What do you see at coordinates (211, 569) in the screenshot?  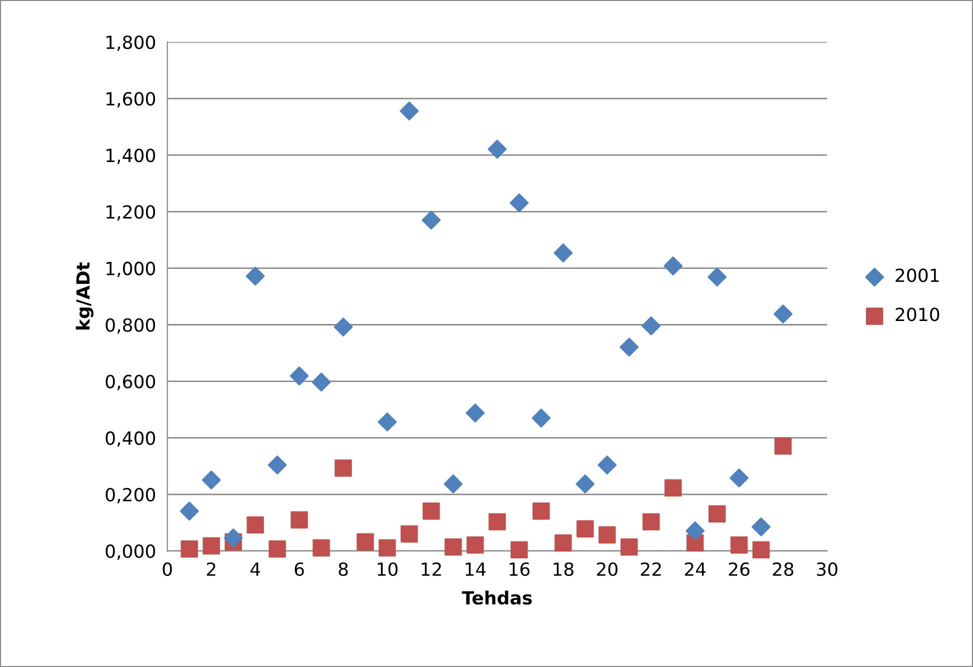 I see `x-tick-label: 2` at bounding box center [211, 569].